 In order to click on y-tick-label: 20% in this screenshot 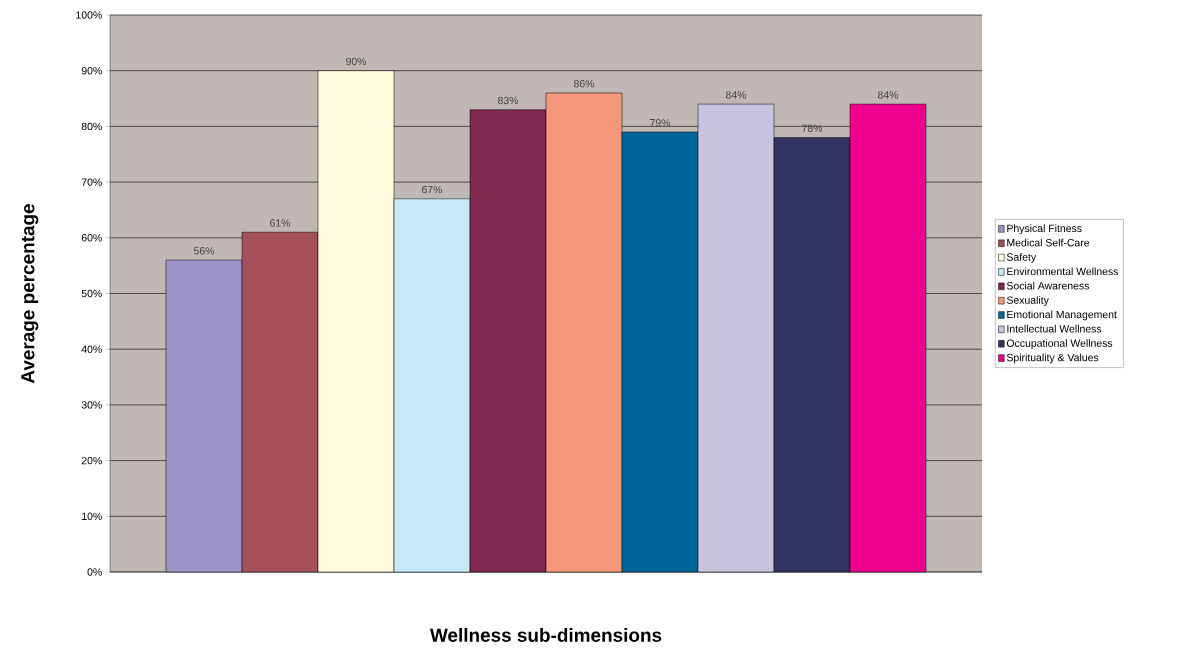, I will do `click(91, 460)`.